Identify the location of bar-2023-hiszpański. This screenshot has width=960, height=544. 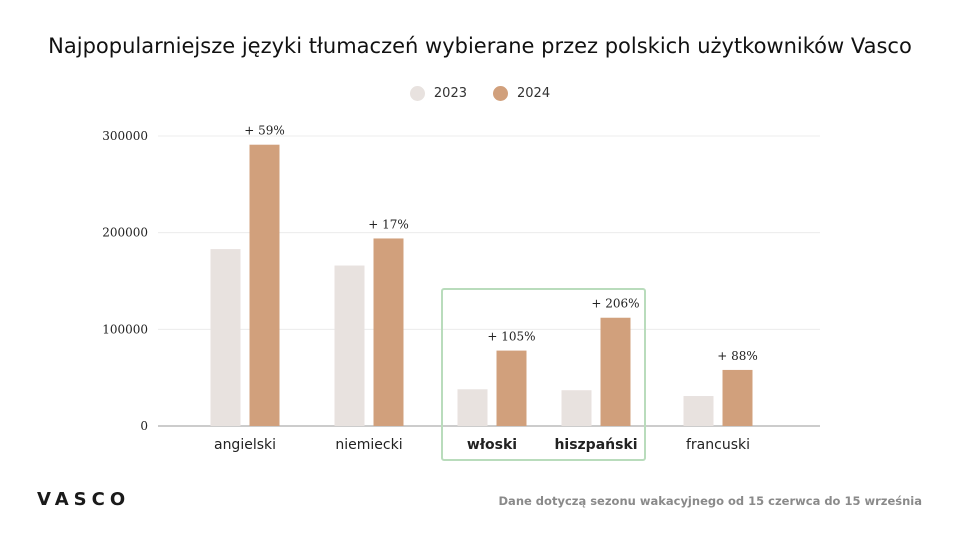
(576, 408).